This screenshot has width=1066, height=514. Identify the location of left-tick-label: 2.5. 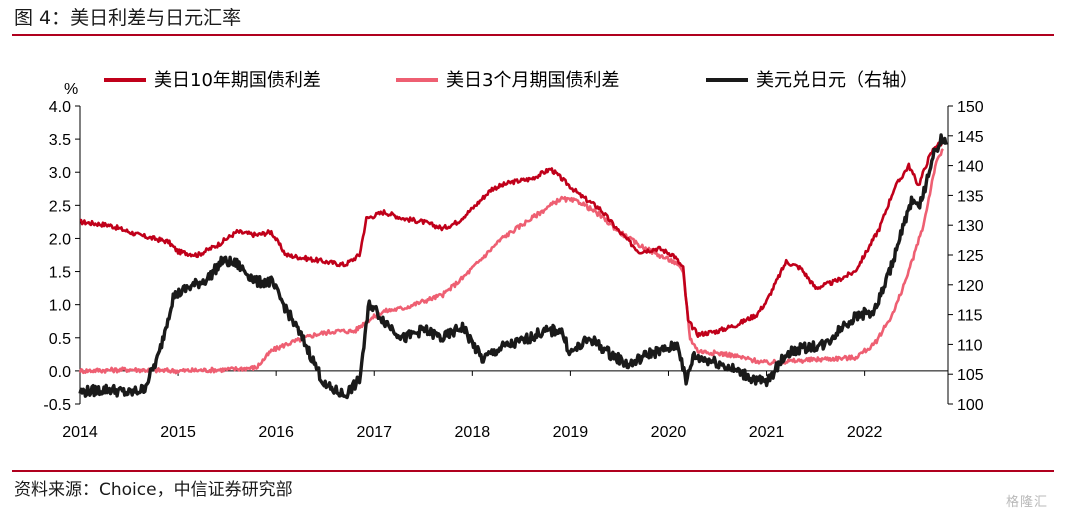
(60, 206).